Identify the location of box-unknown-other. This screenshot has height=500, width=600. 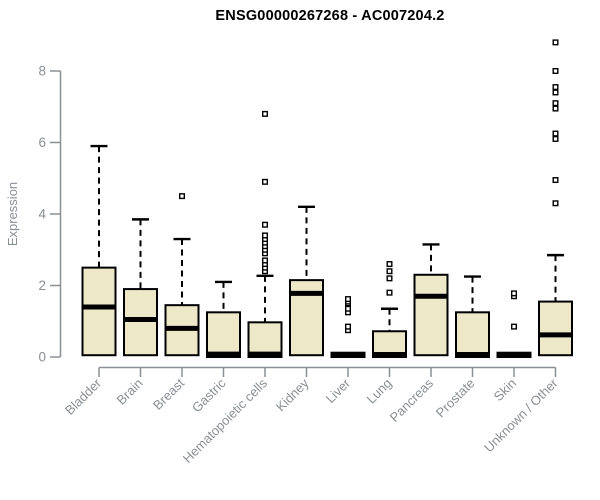
(555, 198).